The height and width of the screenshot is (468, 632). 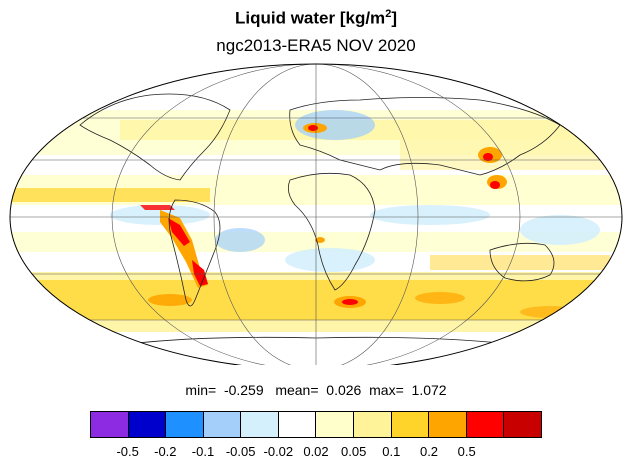 I want to click on min-value: -0.259, so click(x=243, y=390).